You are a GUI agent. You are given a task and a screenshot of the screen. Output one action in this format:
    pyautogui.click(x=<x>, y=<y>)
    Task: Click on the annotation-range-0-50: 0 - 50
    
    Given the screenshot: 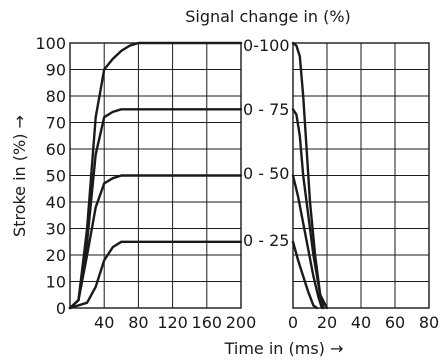 What is the action you would take?
    pyautogui.click(x=266, y=173)
    